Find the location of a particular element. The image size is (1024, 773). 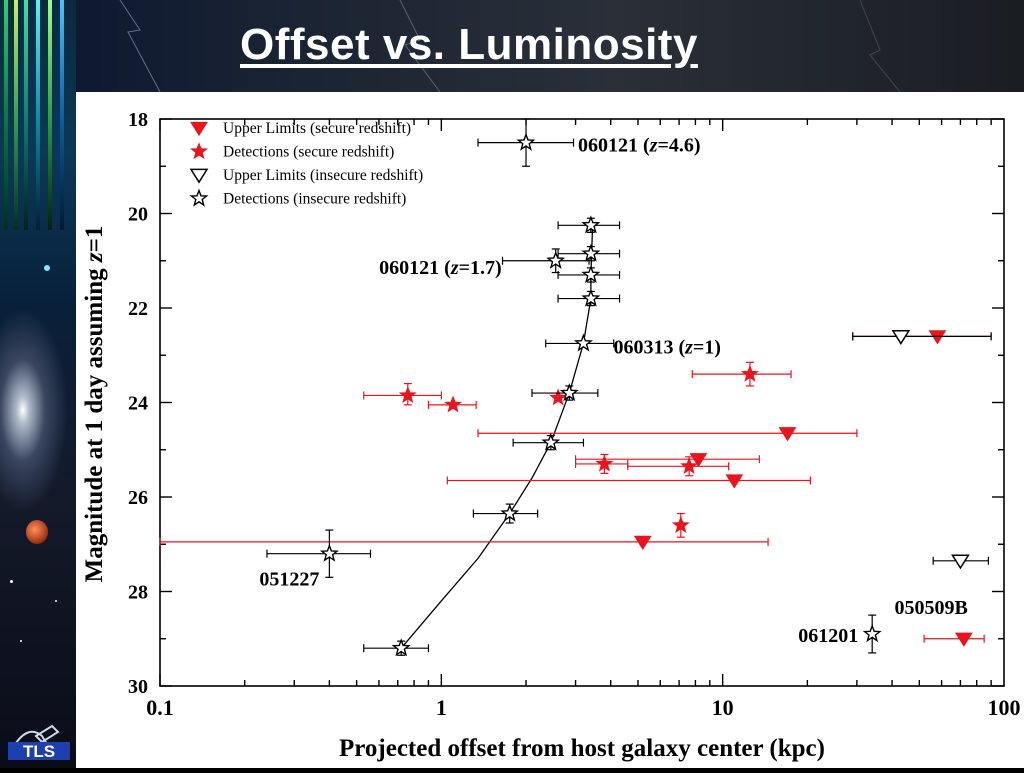

y-tick-label: 22 is located at coordinates (138, 309).